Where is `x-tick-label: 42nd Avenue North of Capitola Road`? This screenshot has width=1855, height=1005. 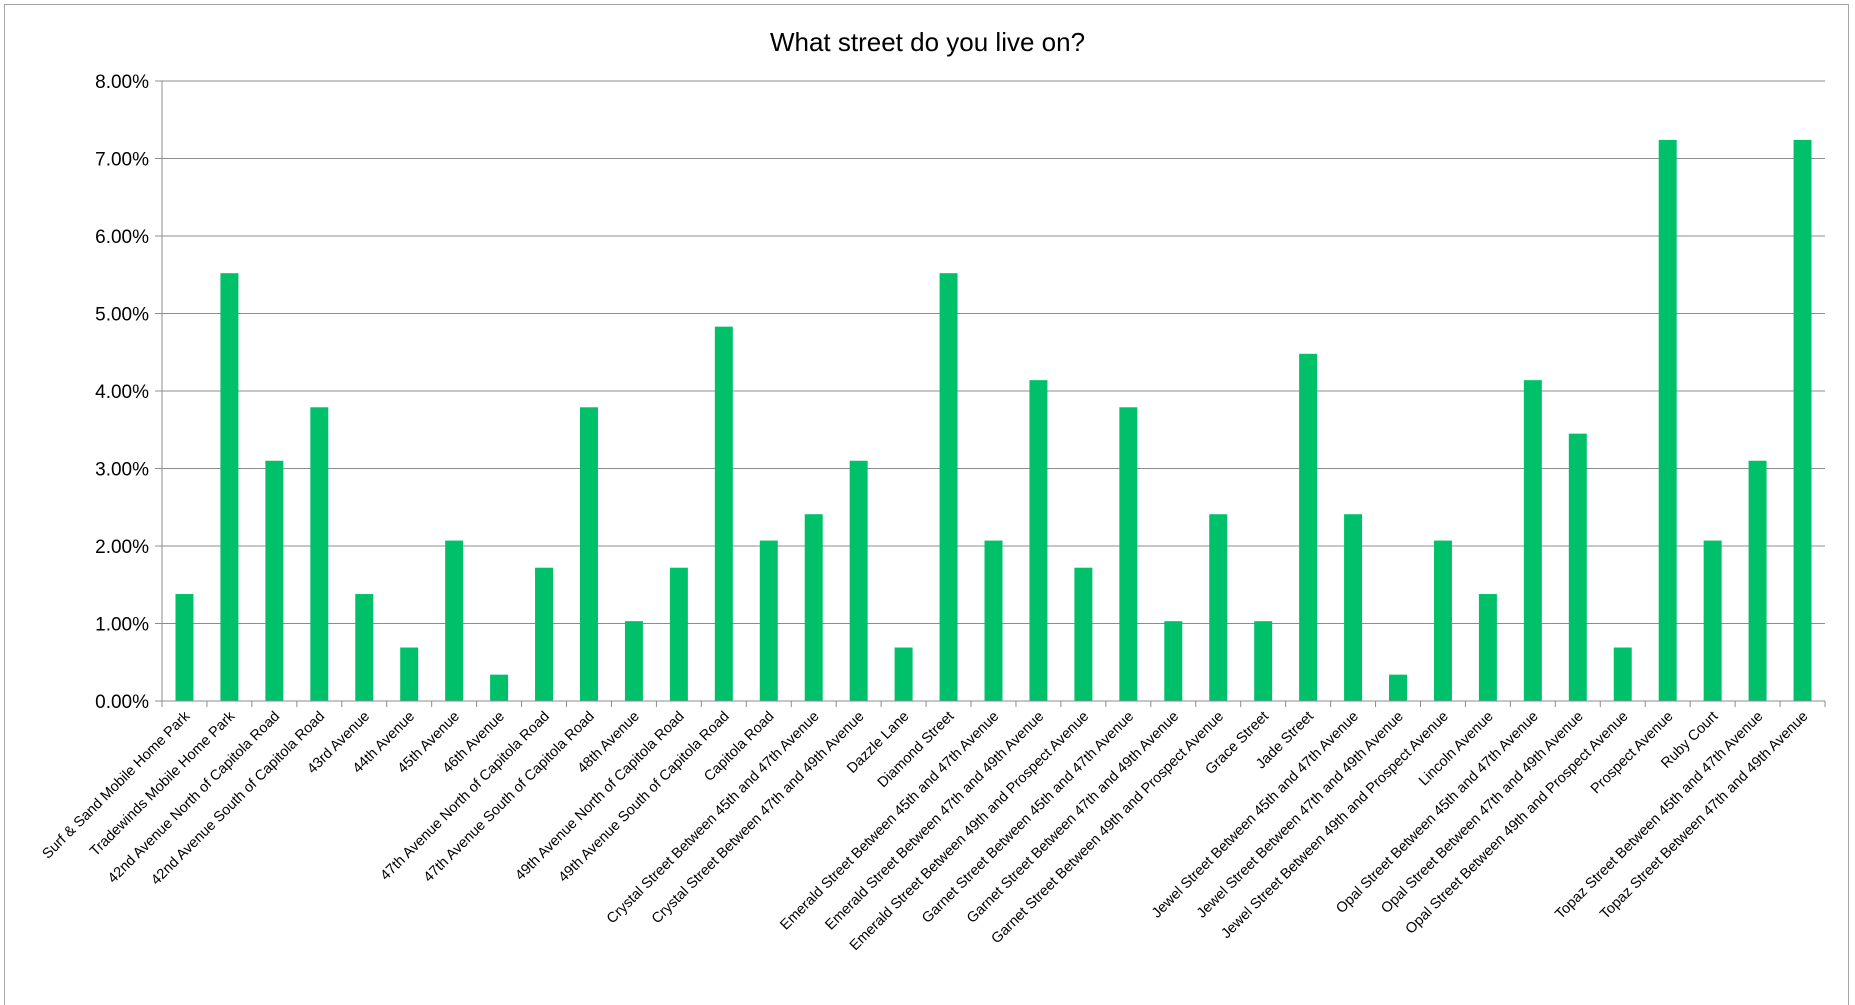
x-tick-label: 42nd Avenue North of Capitola Road is located at coordinates (194, 798).